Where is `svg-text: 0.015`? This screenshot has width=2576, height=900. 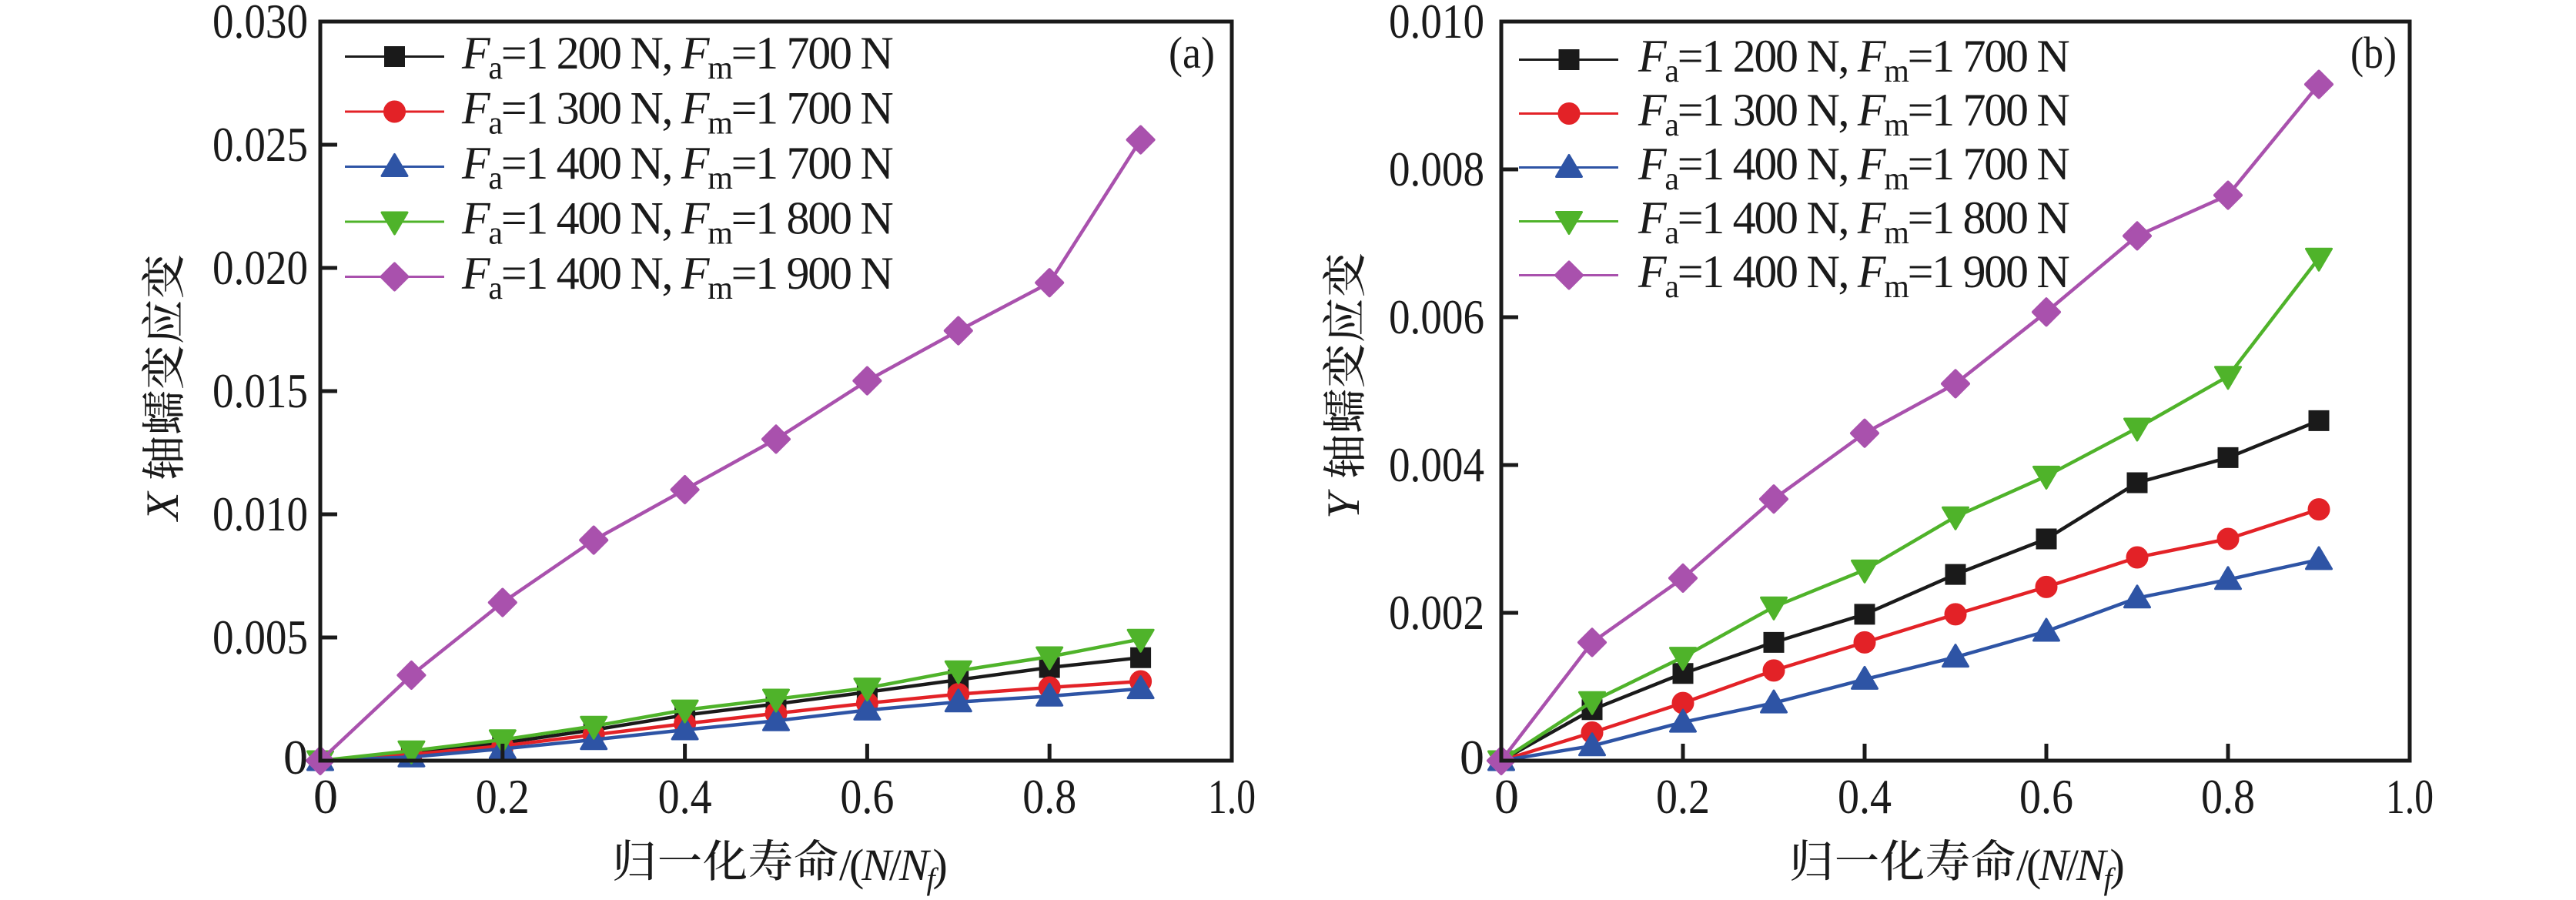 svg-text: 0.015 is located at coordinates (260, 390).